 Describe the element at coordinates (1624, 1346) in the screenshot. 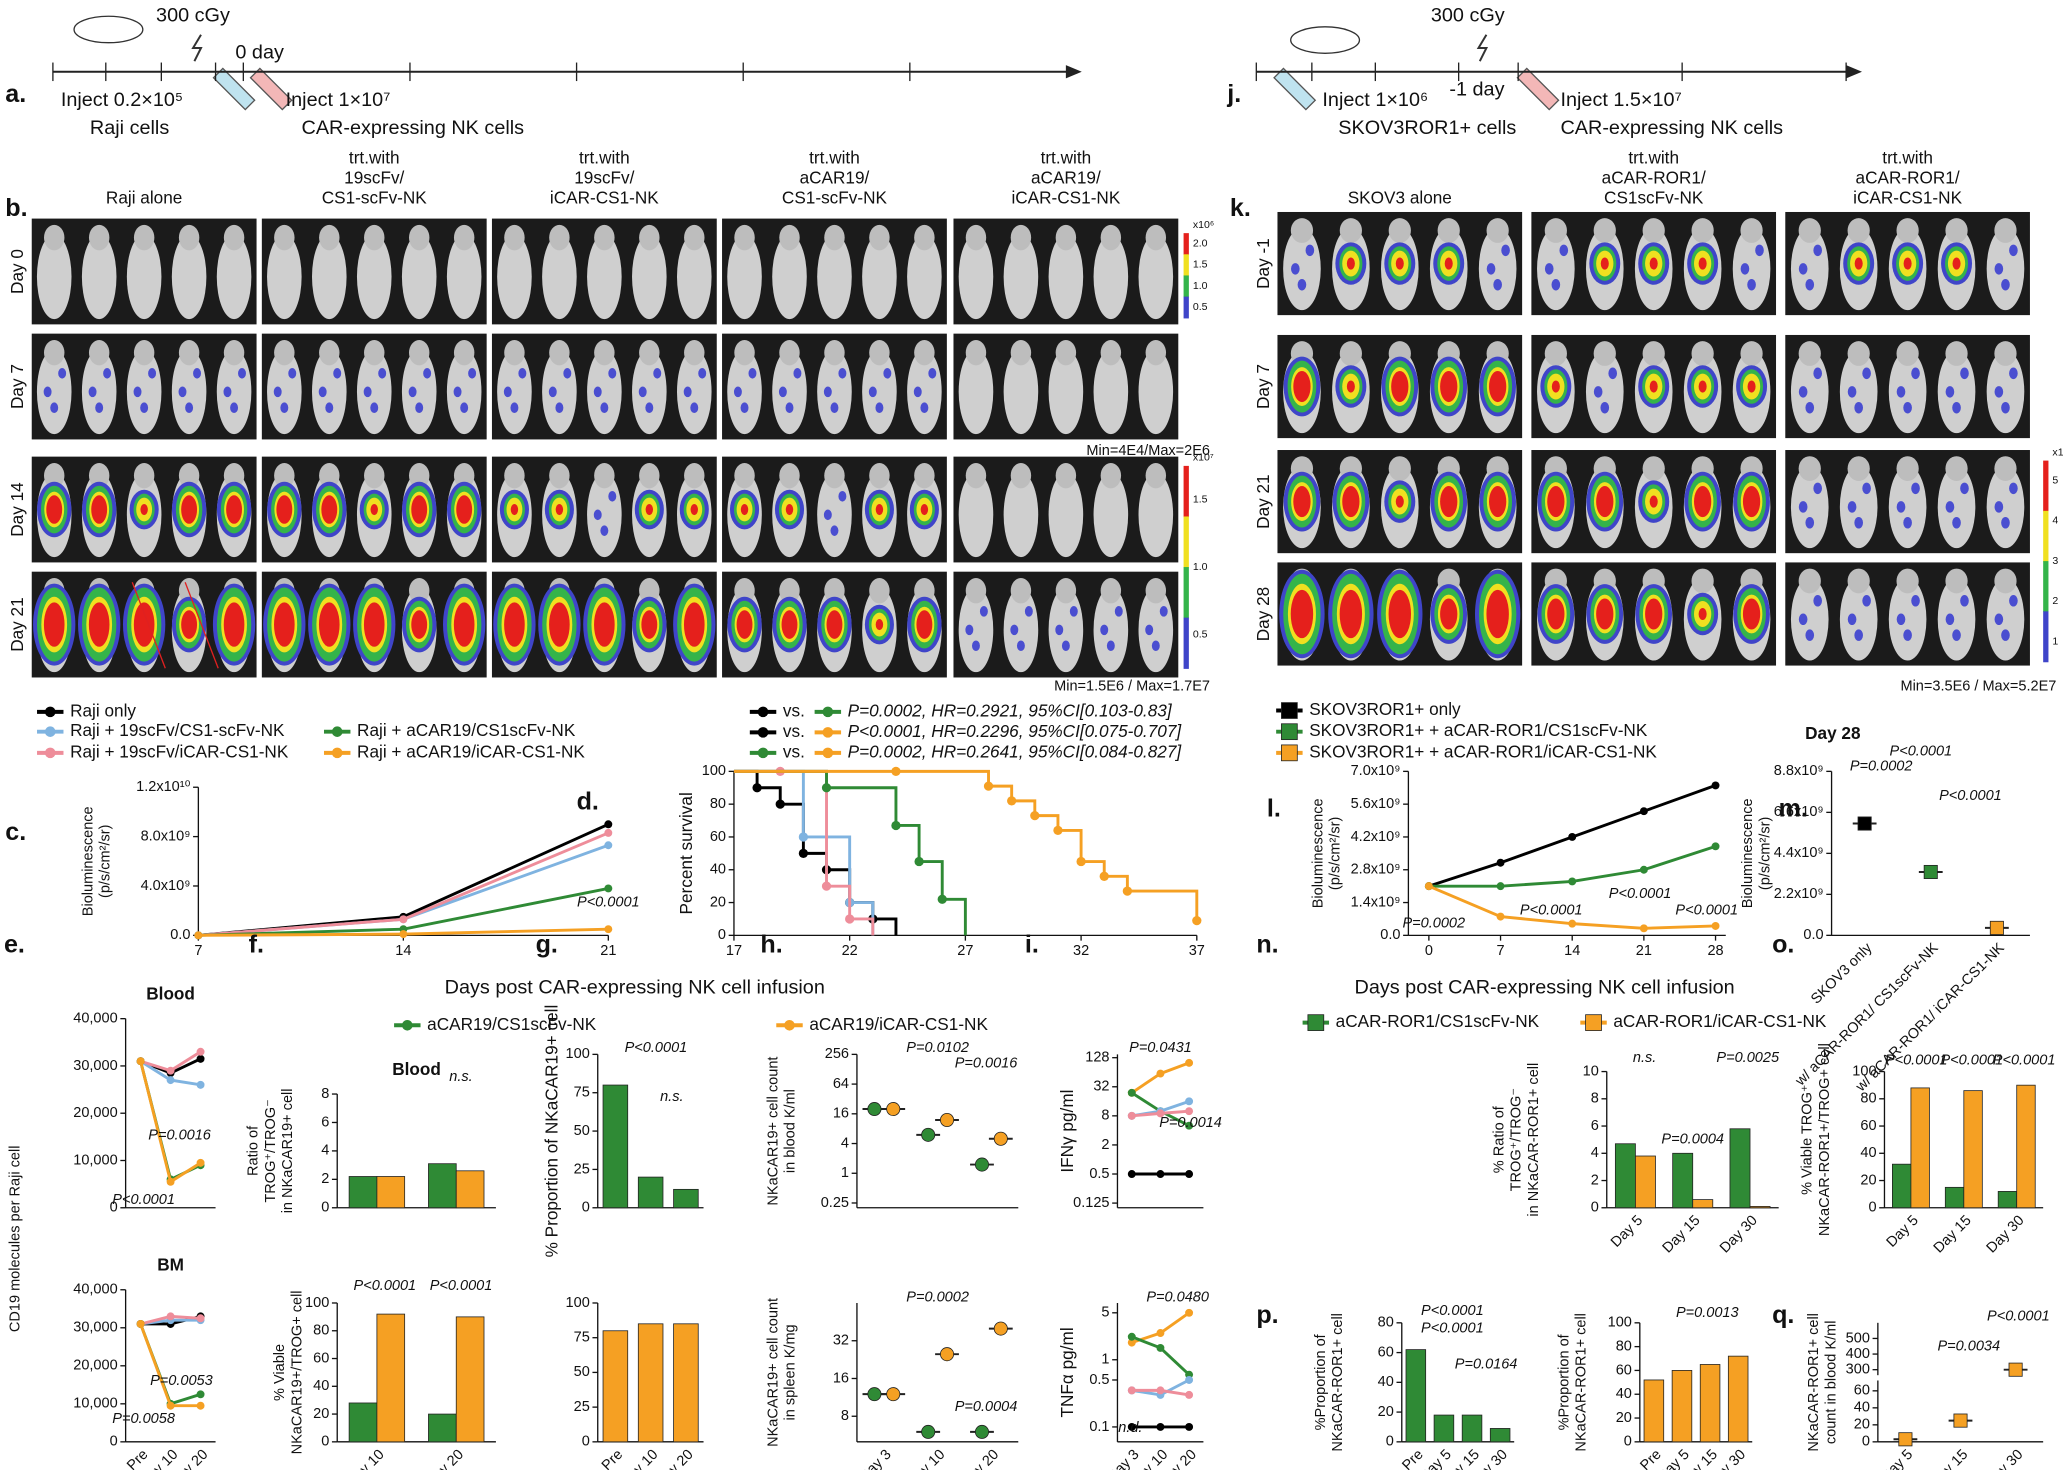

I see `y-tick-label: 80` at that location.